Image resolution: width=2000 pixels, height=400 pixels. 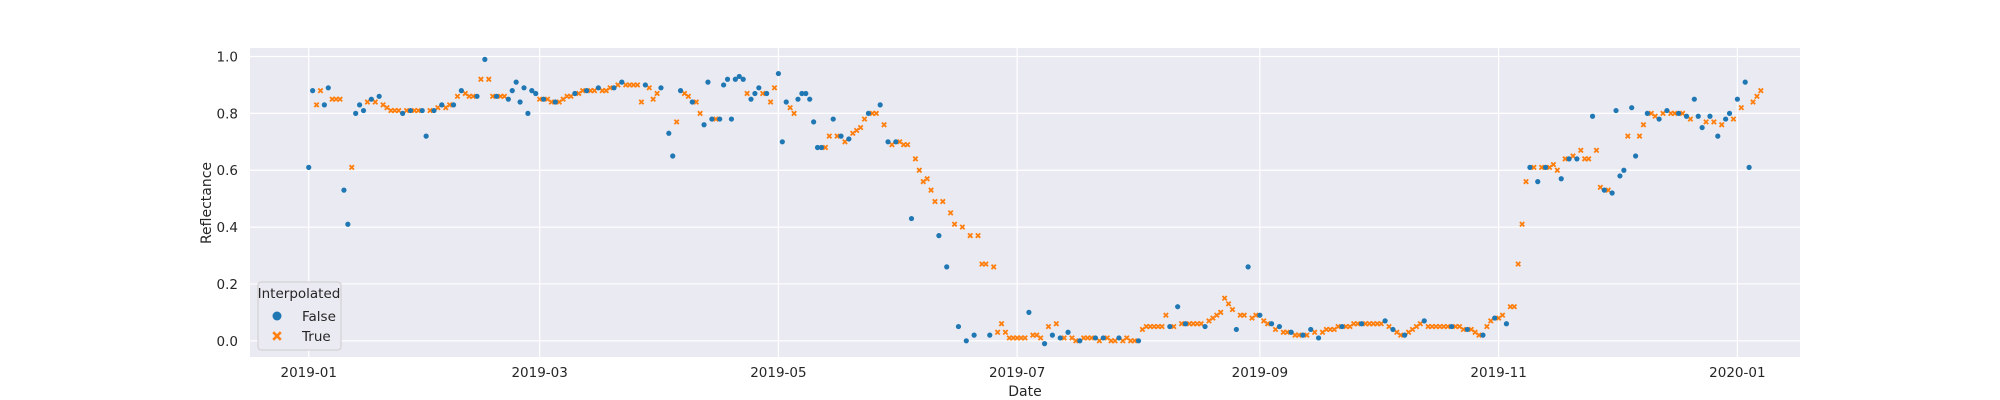 What do you see at coordinates (227, 171) in the screenshot?
I see `y-tick-label: 0.6` at bounding box center [227, 171].